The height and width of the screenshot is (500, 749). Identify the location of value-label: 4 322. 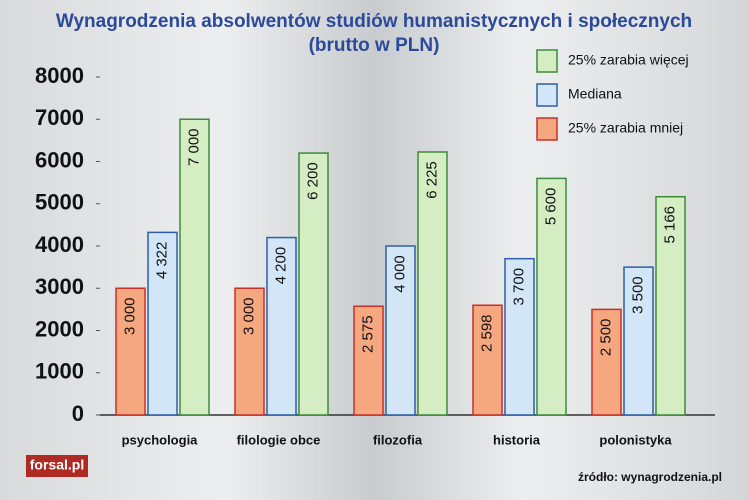
(161, 261).